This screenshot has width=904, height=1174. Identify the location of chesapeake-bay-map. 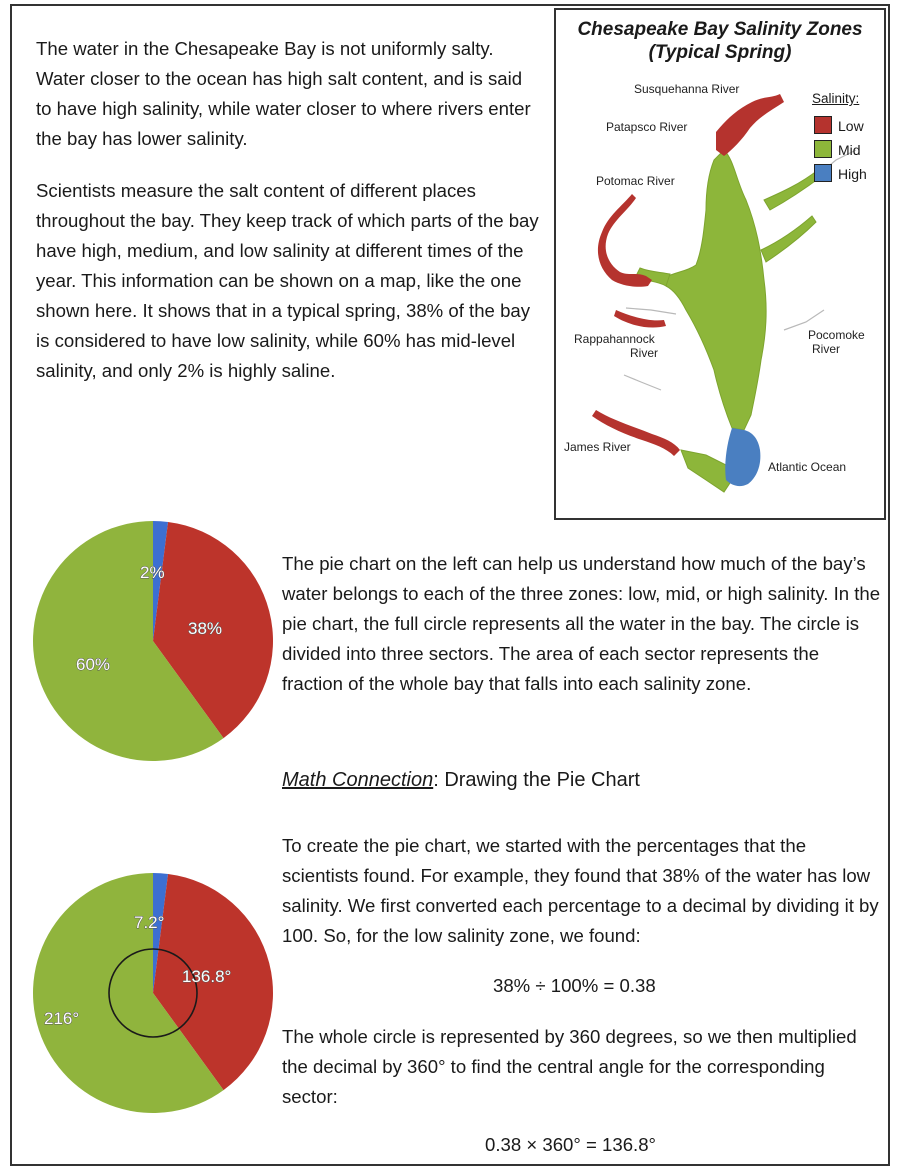
(724, 293).